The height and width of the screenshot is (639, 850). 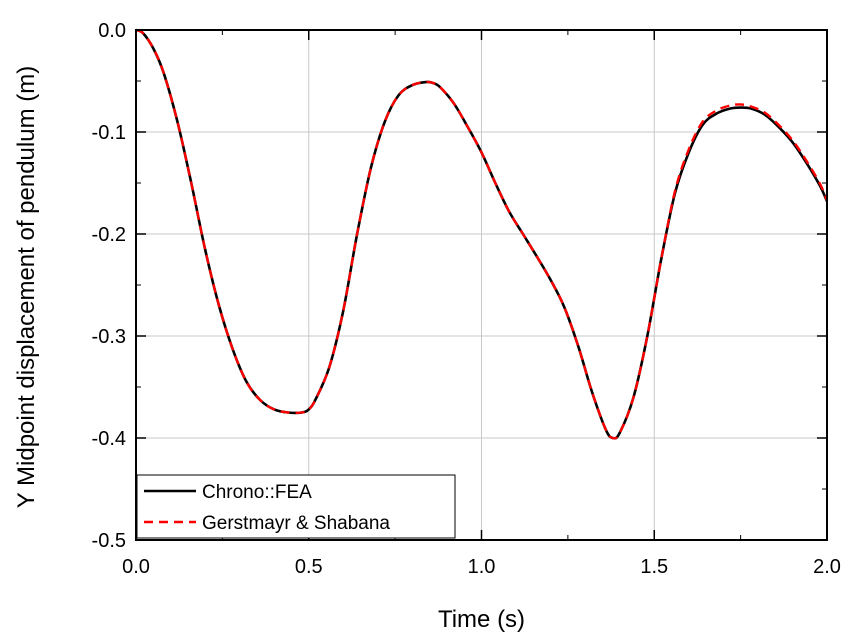 What do you see at coordinates (482, 567) in the screenshot?
I see `x-tick-label: 1.0` at bounding box center [482, 567].